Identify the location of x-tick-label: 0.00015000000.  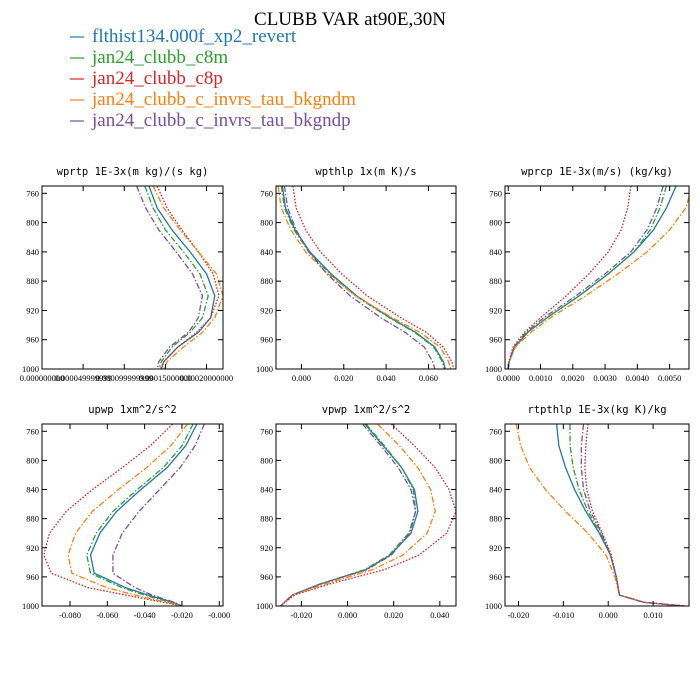
(165, 378).